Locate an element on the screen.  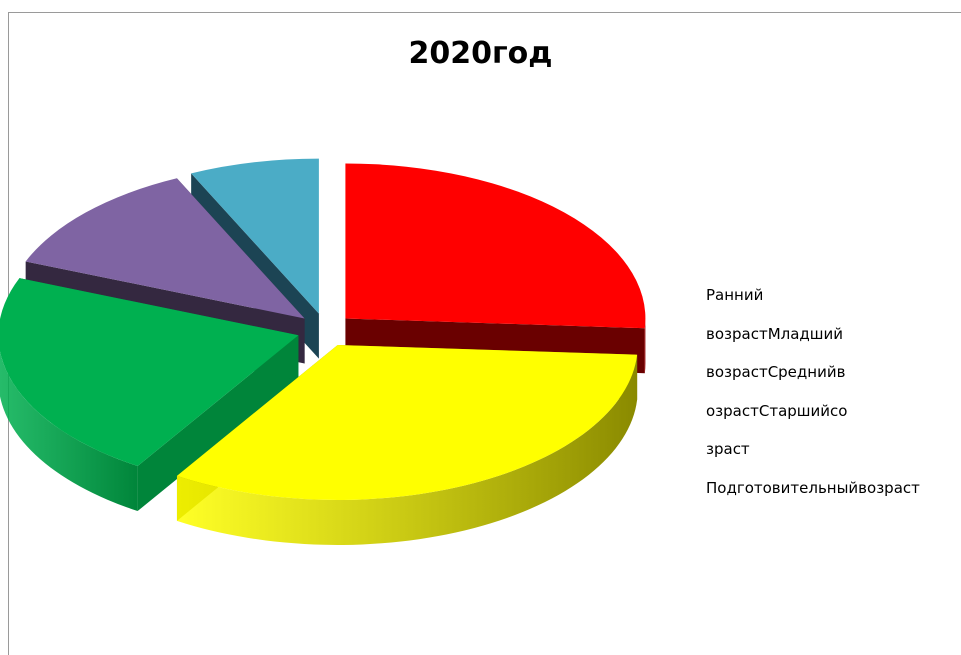
pie-slice-4-top is located at coordinates (165, 248).